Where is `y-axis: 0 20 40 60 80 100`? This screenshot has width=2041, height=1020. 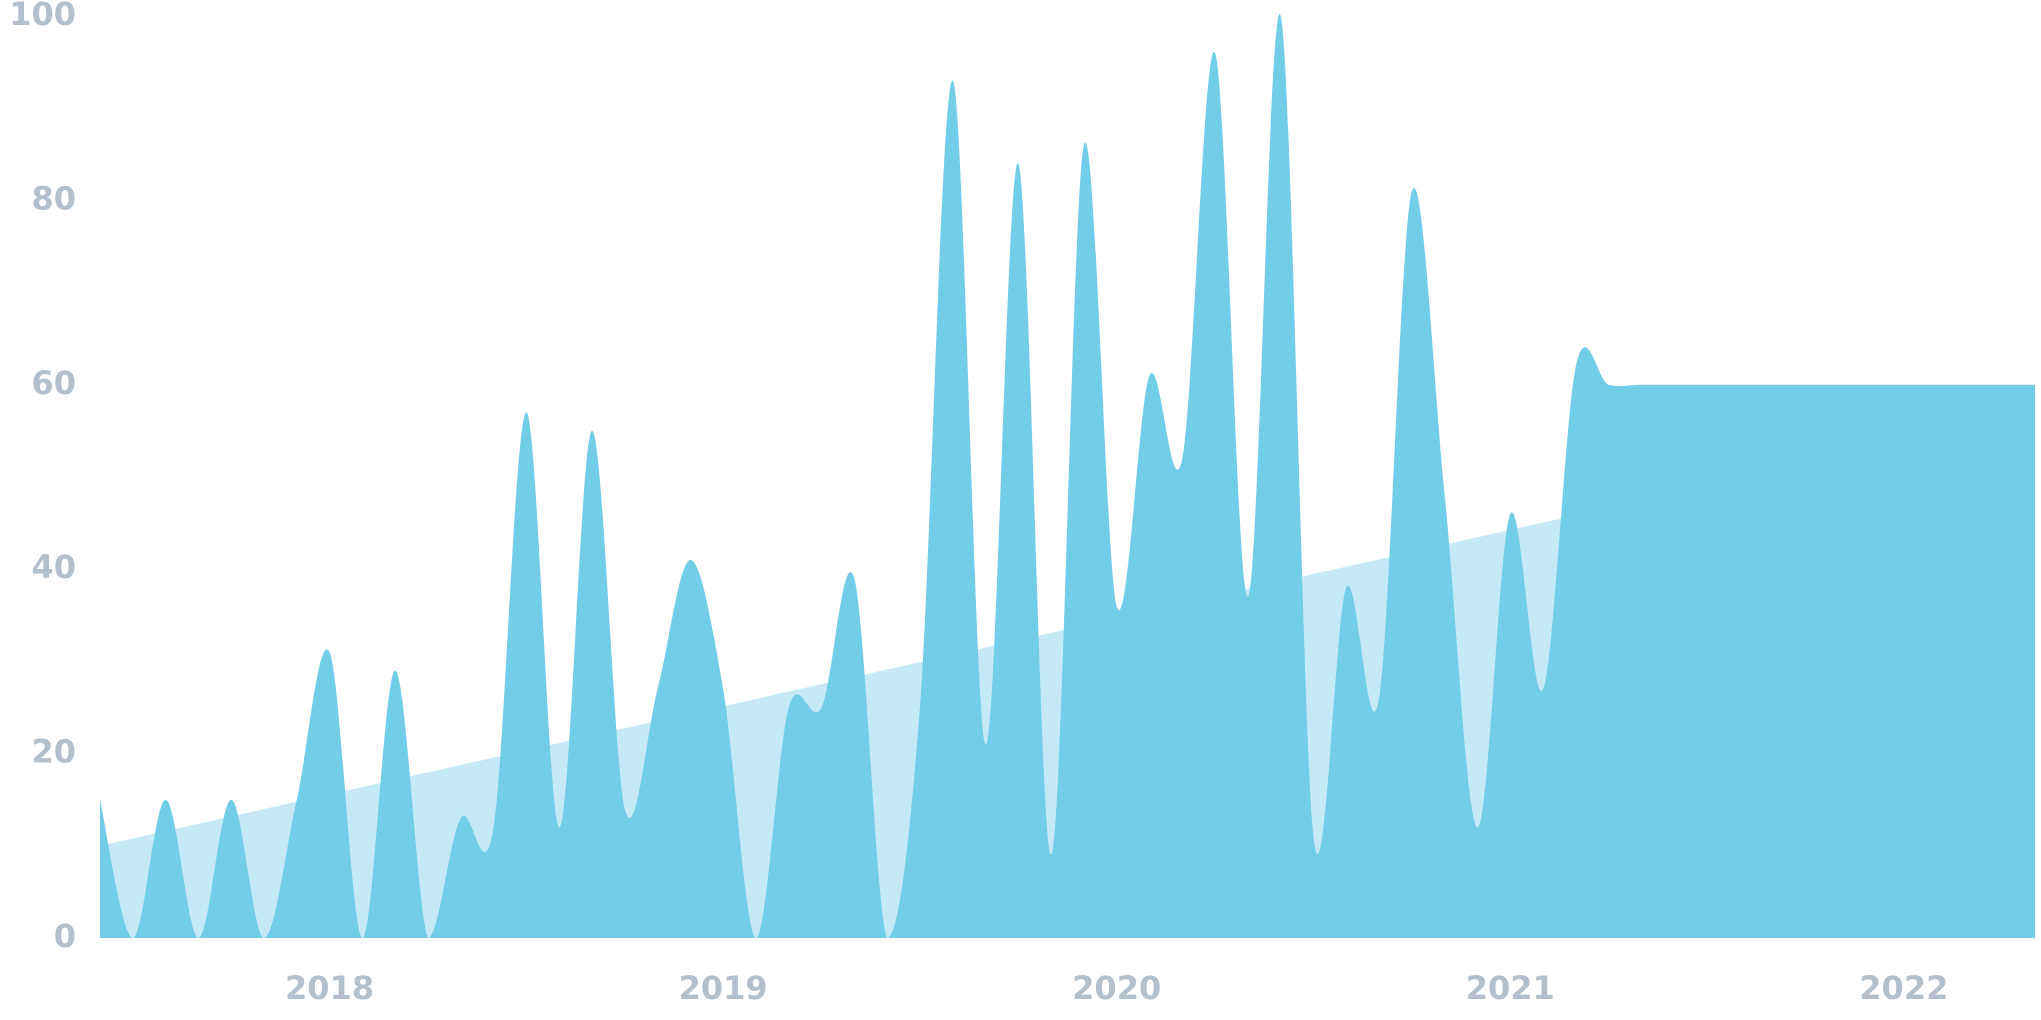 y-axis: 0 20 40 60 80 100 is located at coordinates (42, 477).